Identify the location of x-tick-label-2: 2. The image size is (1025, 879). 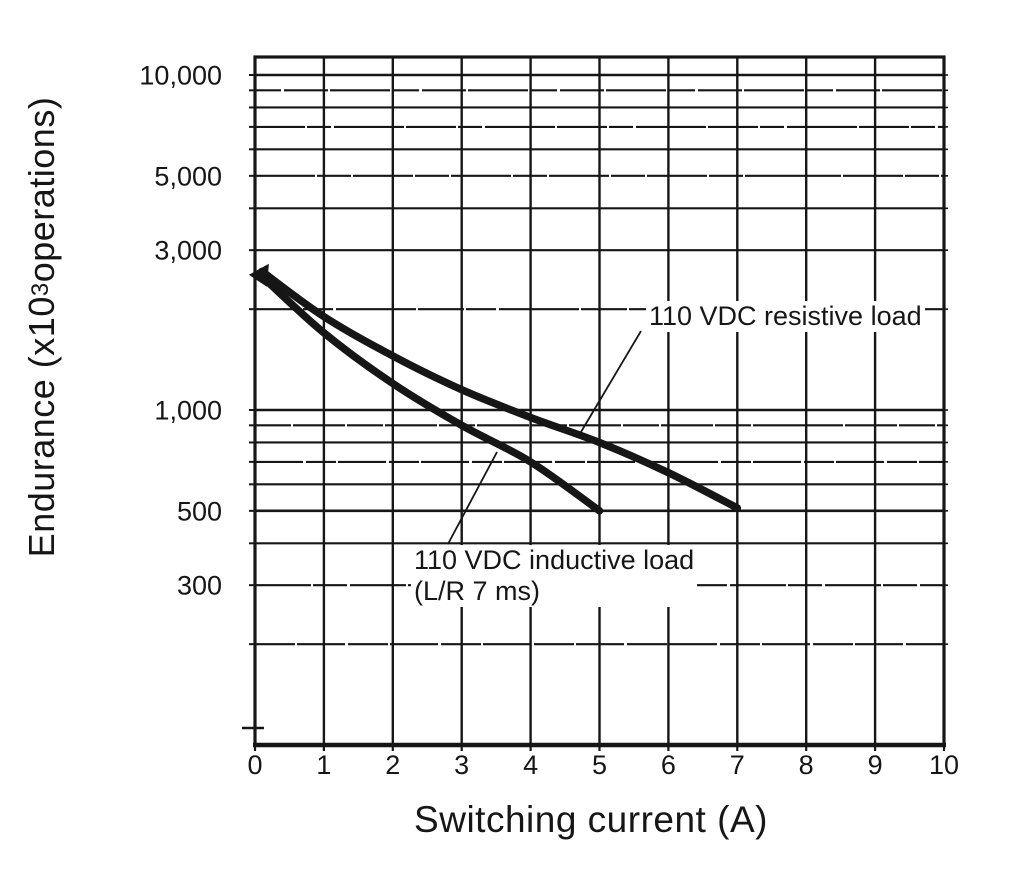
(392, 765).